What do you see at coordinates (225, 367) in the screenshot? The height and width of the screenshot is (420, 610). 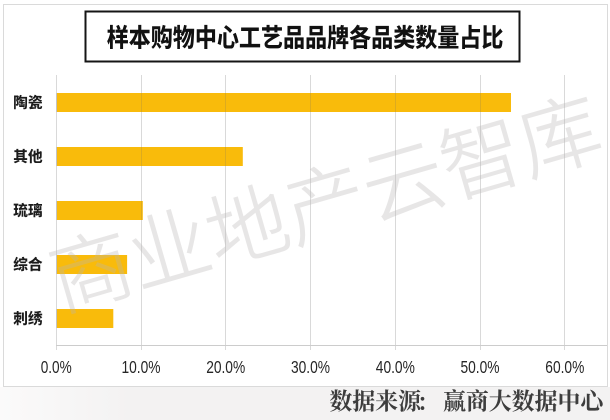 I see `svg-text: 20.0%` at bounding box center [225, 367].